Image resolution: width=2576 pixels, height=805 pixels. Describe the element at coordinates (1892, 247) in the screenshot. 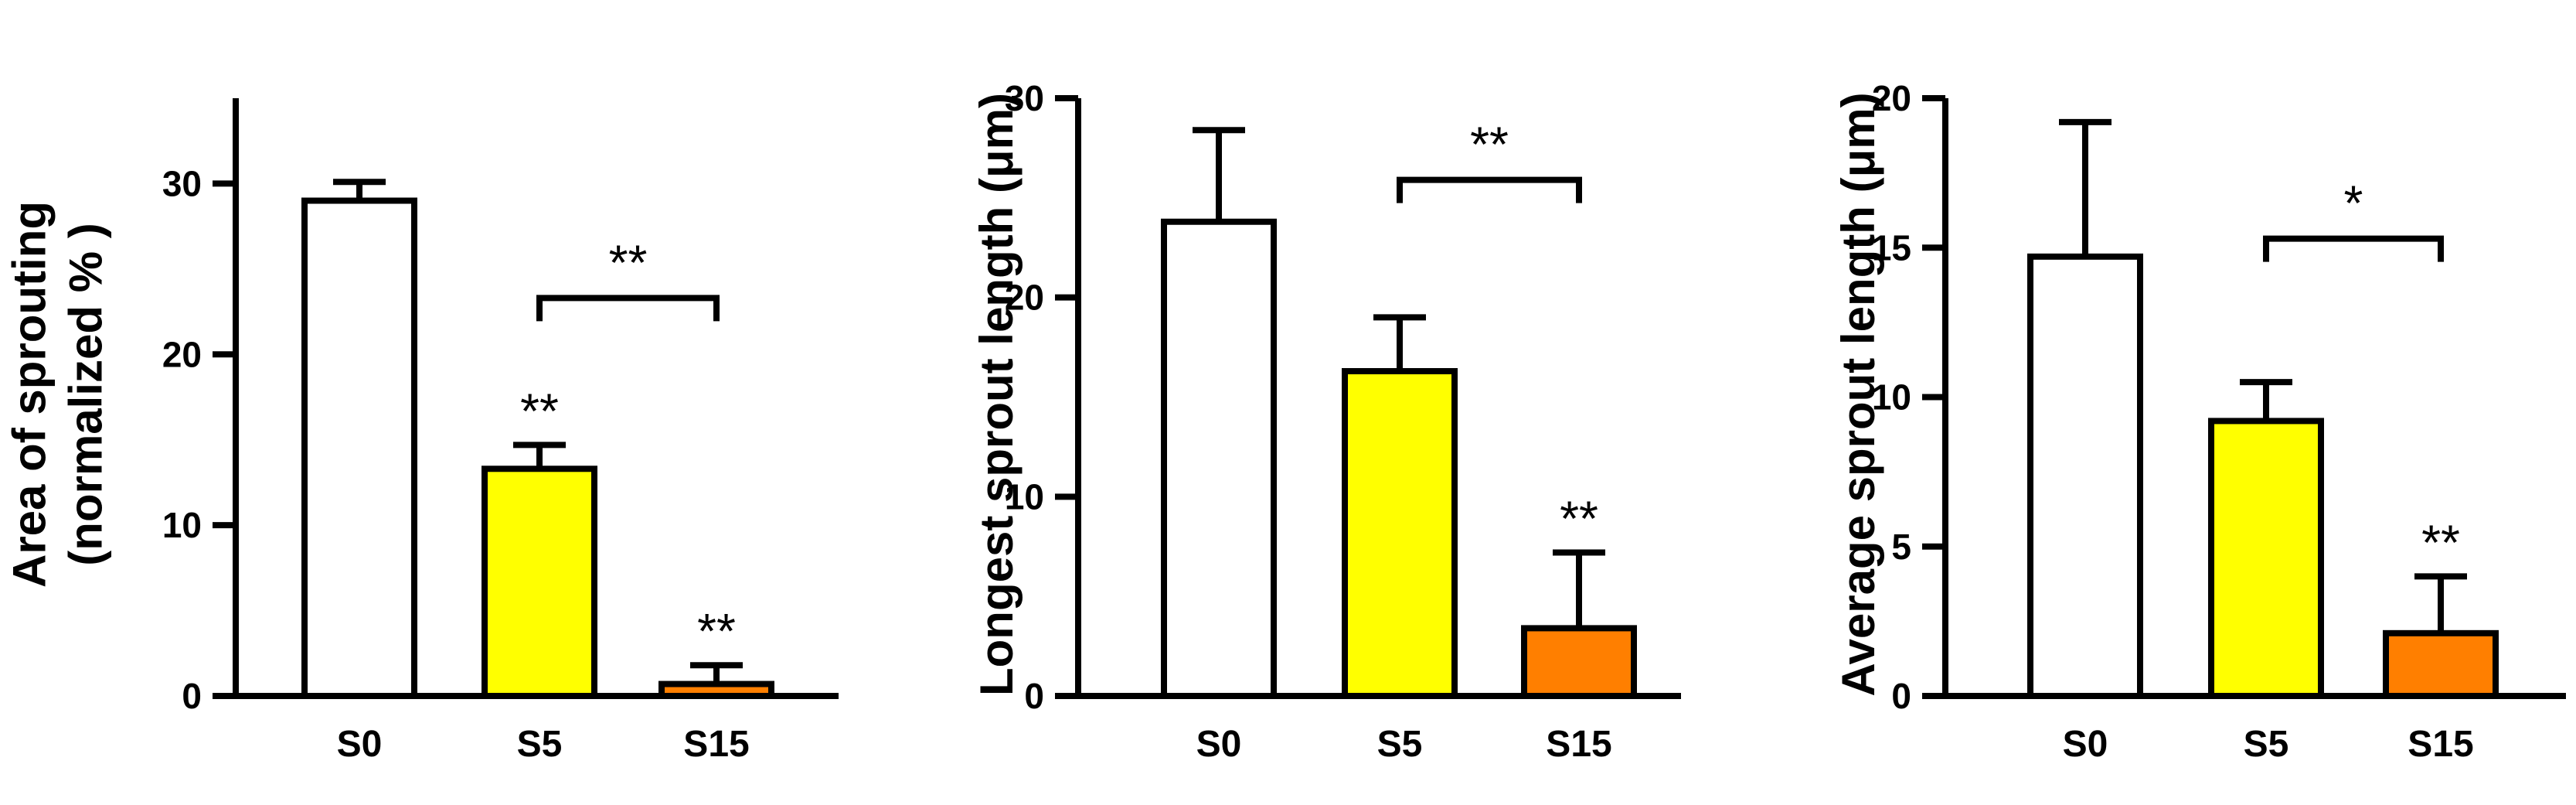

I see `y-tick-label: 15` at that location.